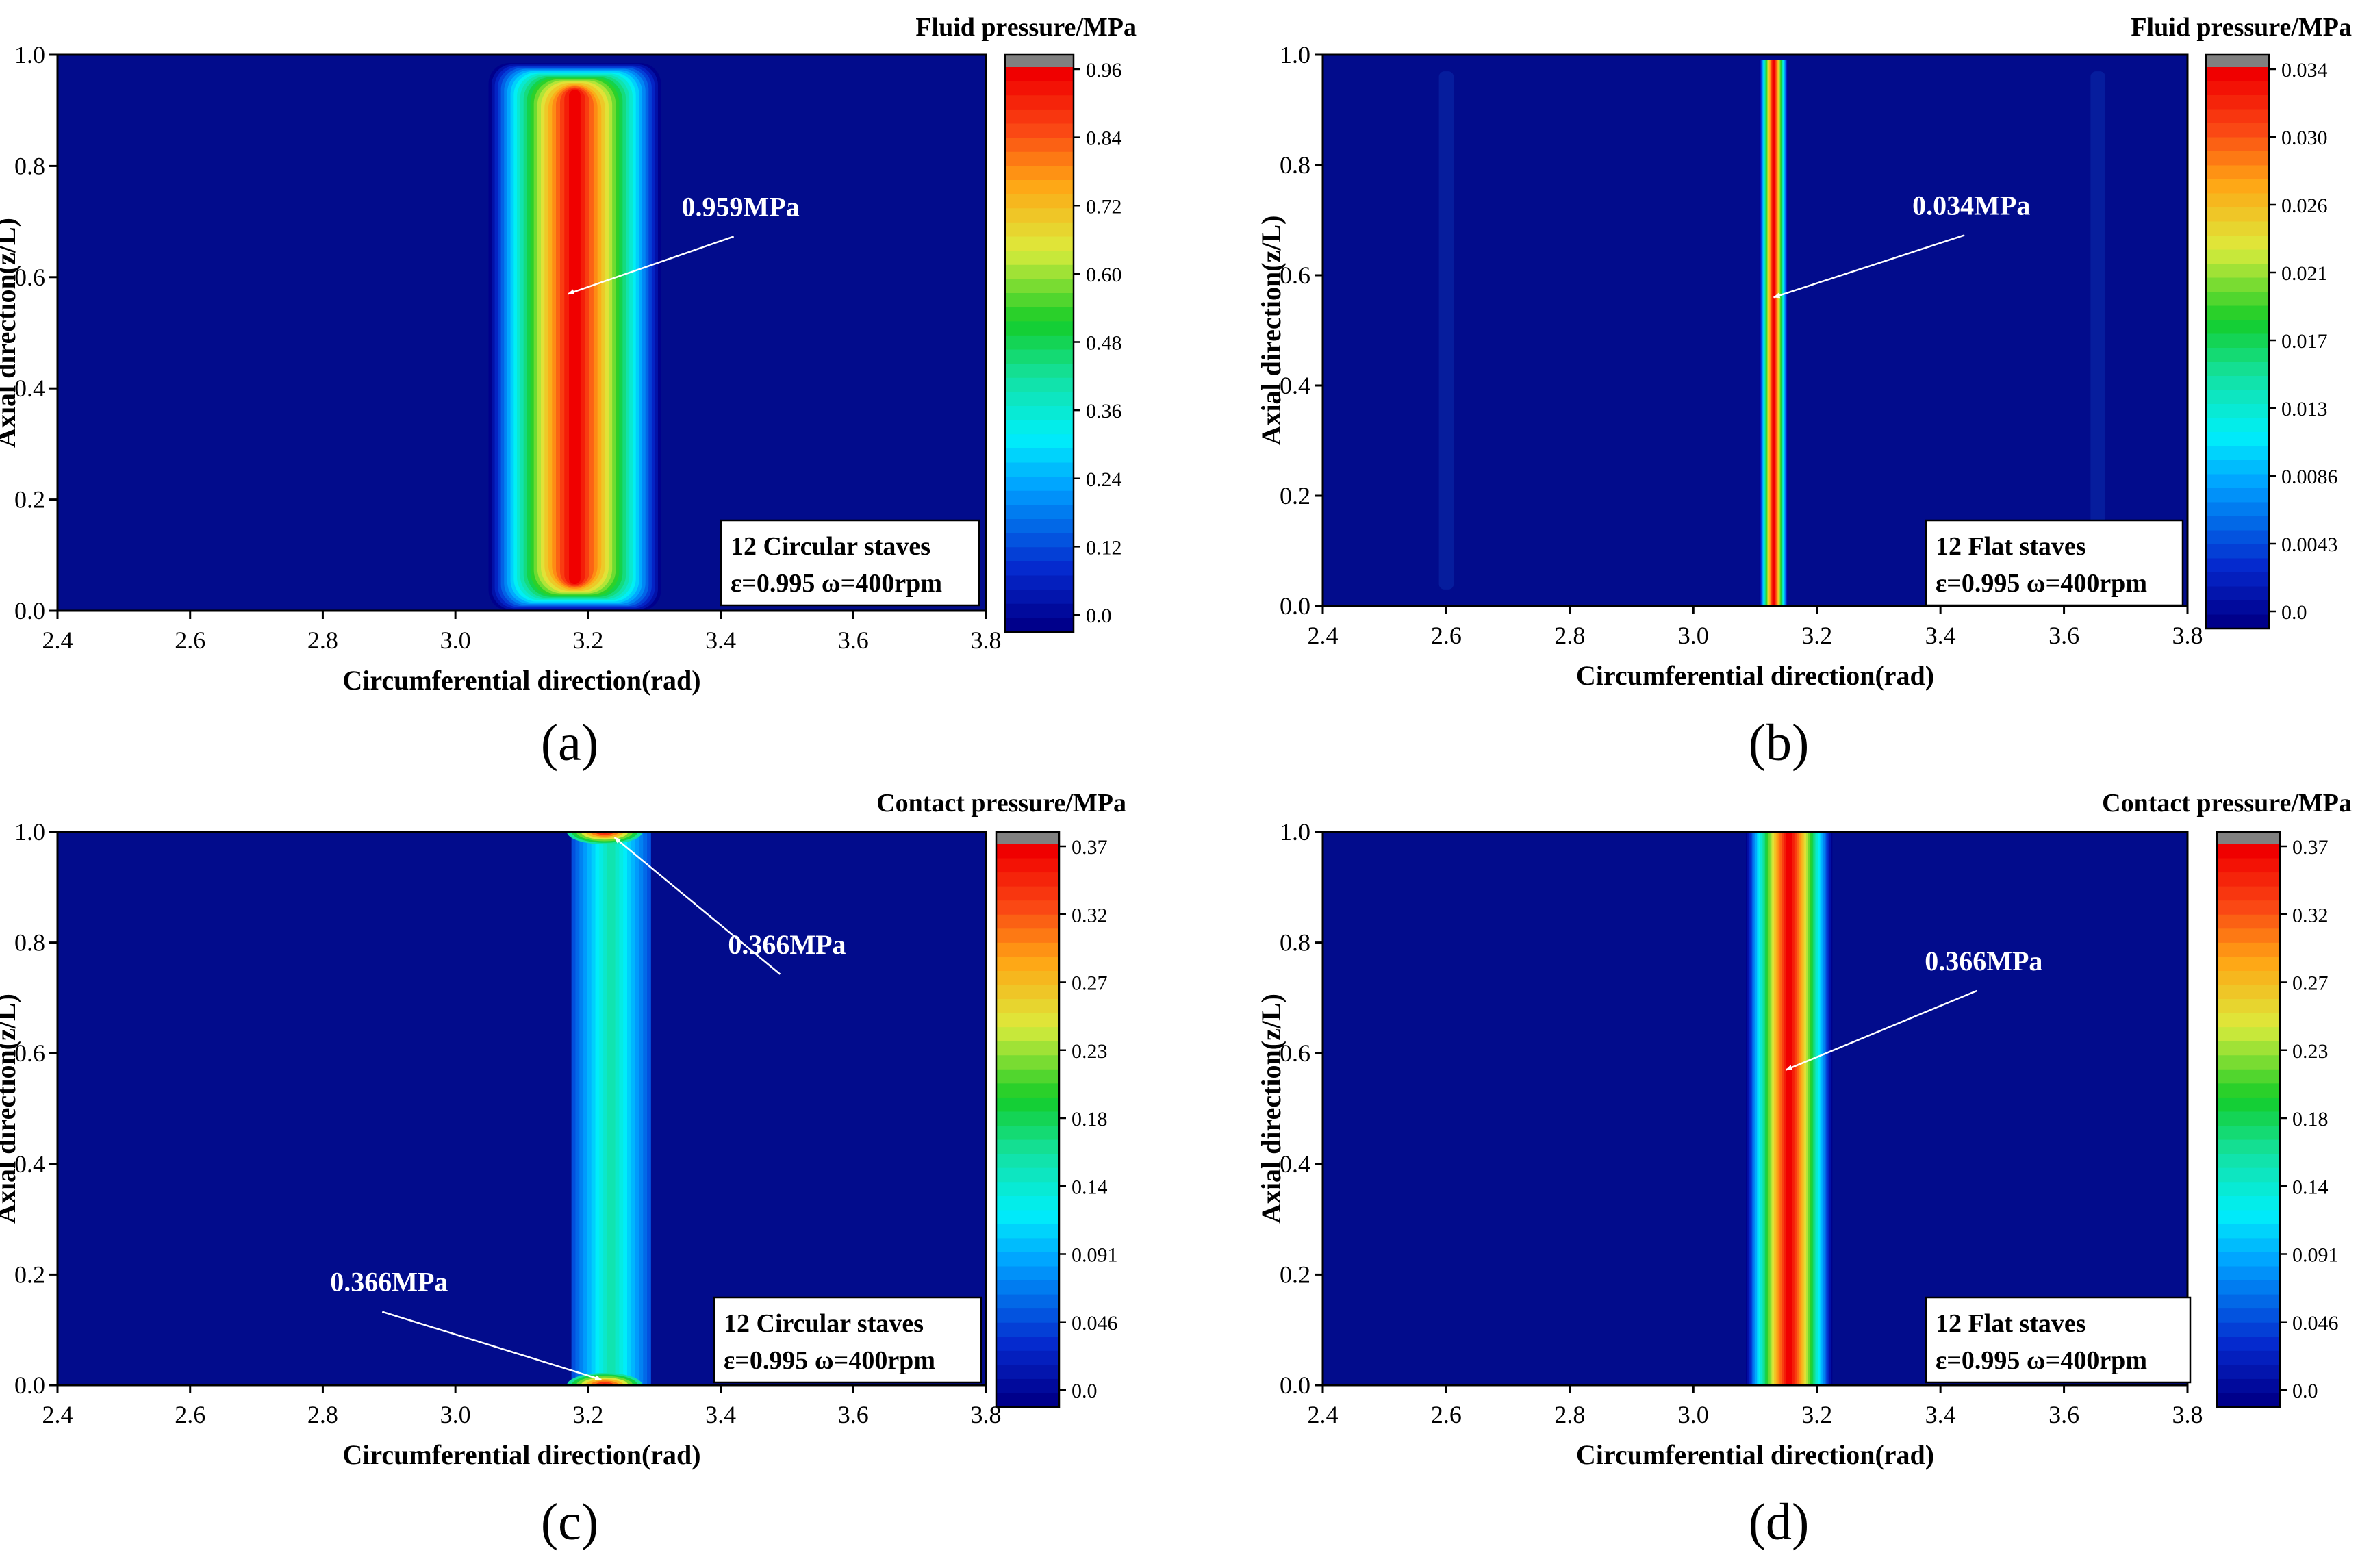 Image resolution: width=2371 pixels, height=1568 pixels. What do you see at coordinates (569, 743) in the screenshot?
I see `panel-label: (a)` at bounding box center [569, 743].